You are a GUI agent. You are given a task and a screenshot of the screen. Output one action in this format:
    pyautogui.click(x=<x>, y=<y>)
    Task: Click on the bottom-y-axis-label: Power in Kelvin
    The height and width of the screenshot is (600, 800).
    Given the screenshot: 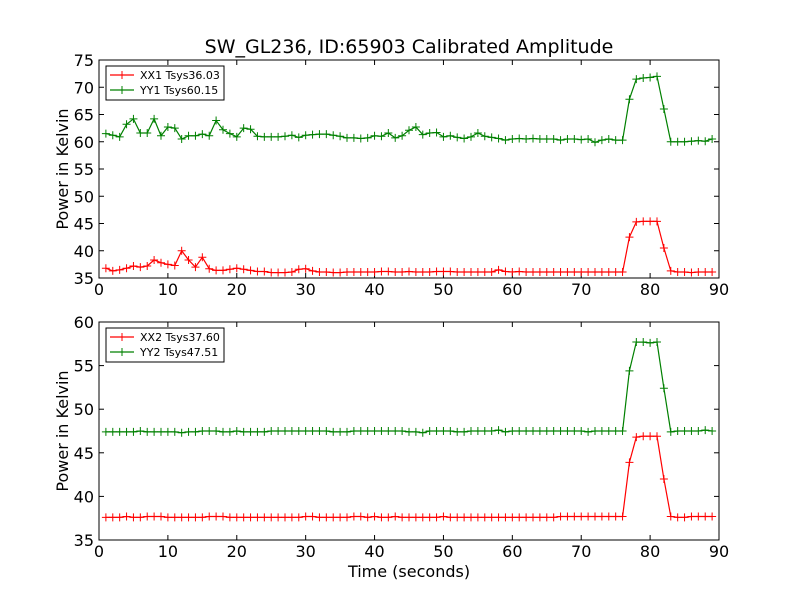 What is the action you would take?
    pyautogui.click(x=62, y=430)
    